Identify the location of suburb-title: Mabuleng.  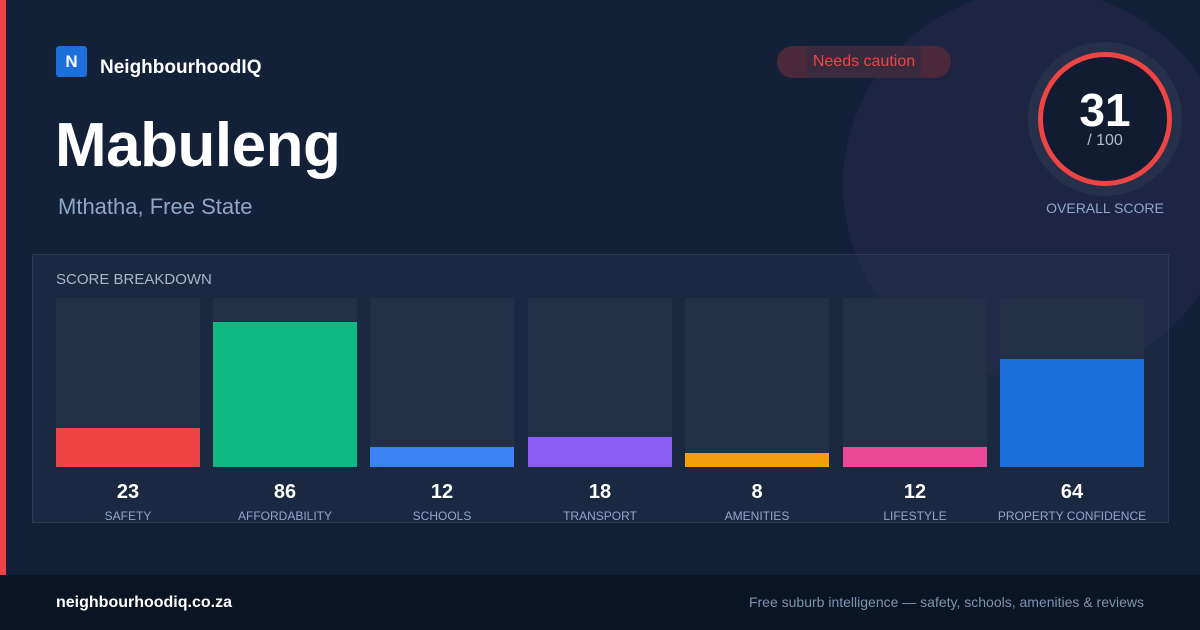
(198, 145).